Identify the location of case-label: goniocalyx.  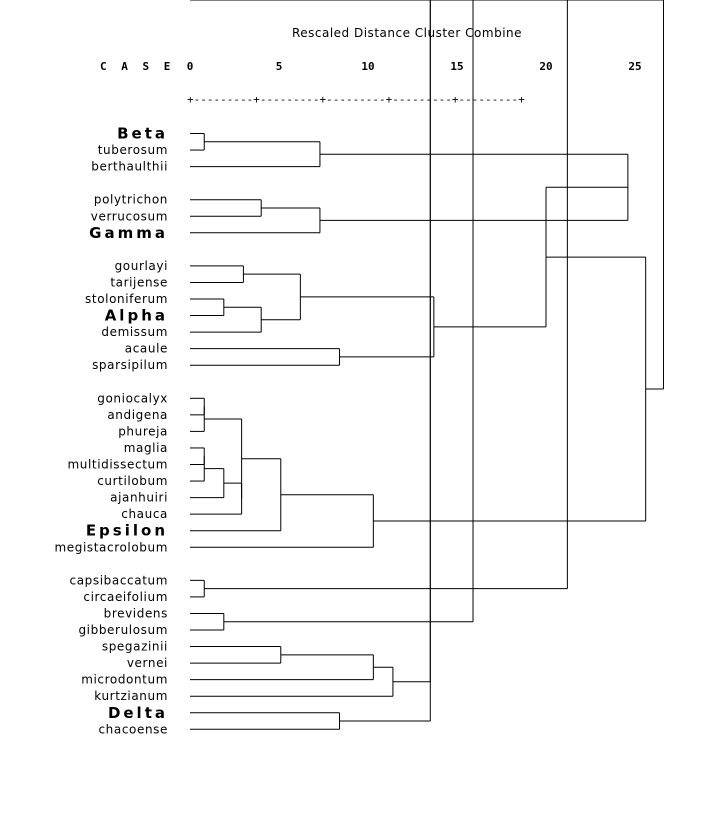
(132, 398).